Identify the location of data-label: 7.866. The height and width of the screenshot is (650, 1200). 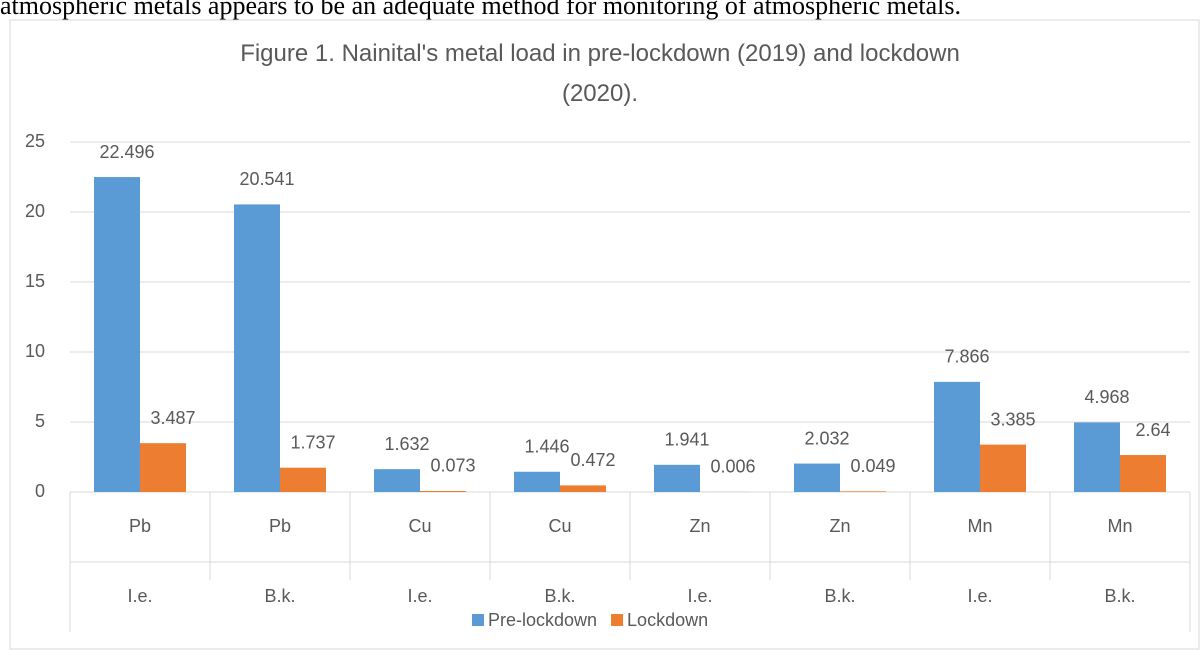
(966, 357).